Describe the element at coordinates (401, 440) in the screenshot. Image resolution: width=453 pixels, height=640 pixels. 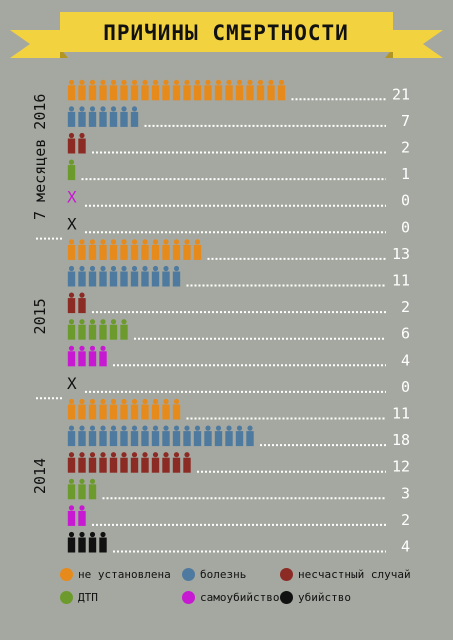
I see `value-label: 18` at that location.